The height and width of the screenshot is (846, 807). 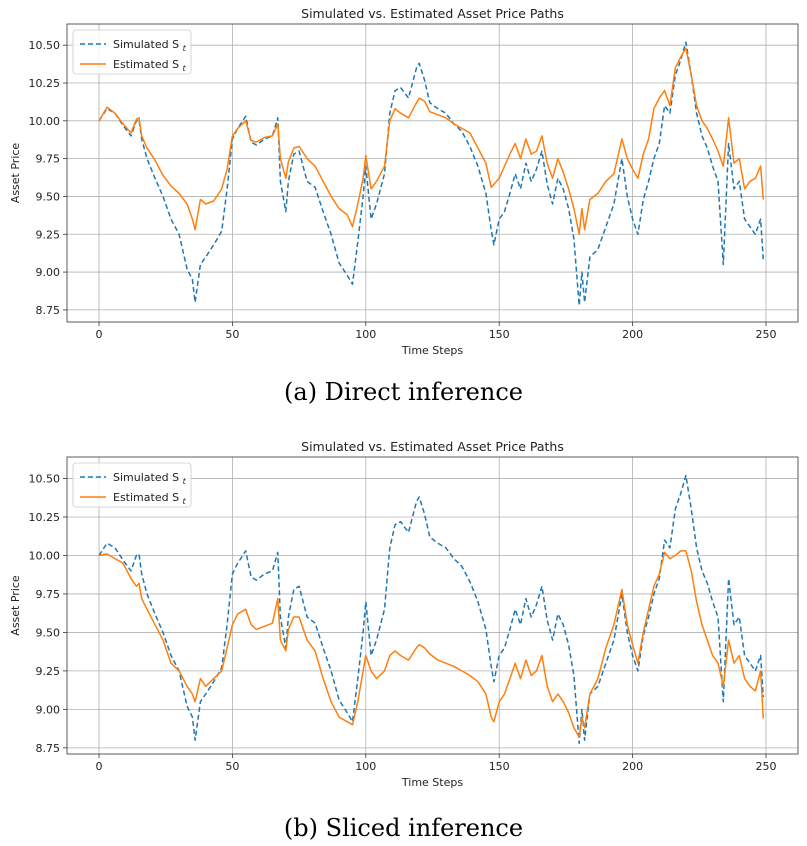 What do you see at coordinates (403, 828) in the screenshot?
I see `caption-b: (b) Sliced inference` at bounding box center [403, 828].